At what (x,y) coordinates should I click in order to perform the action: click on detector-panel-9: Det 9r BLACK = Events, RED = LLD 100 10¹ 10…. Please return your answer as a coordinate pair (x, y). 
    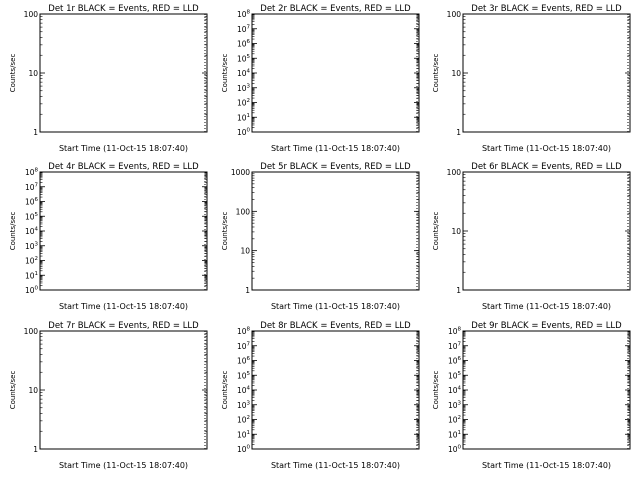
    Looking at the image, I should click on (531, 395).